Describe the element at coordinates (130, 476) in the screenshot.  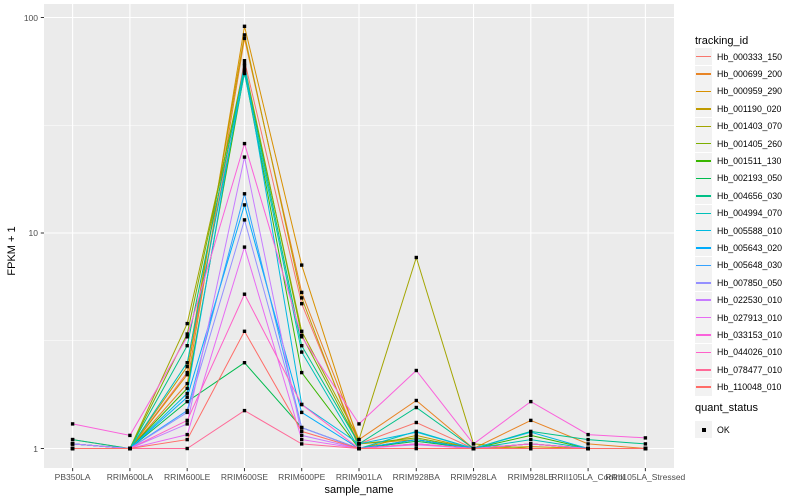
I see `x-tick-label: RRIM600LA` at that location.